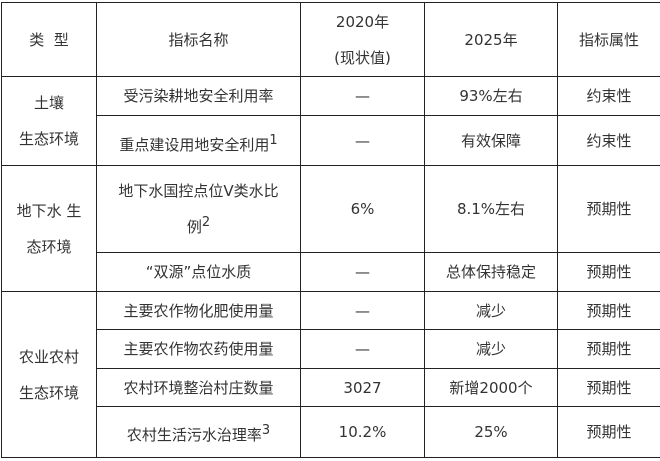 The image size is (660, 461). What do you see at coordinates (491, 96) in the screenshot?
I see `value-2025: 93%左右` at bounding box center [491, 96].